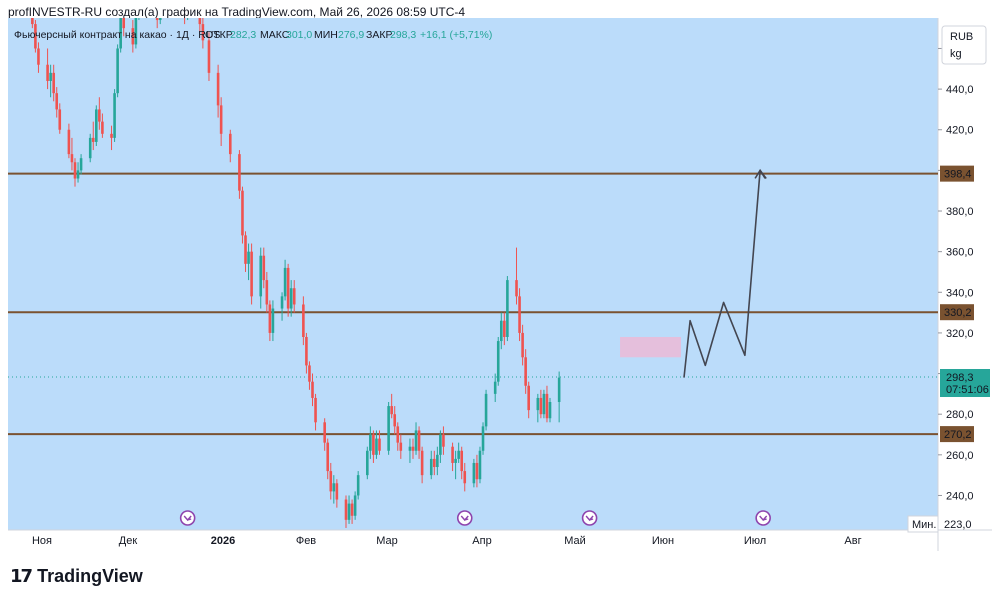 The image size is (1000, 600). What do you see at coordinates (76, 576) in the screenshot?
I see `tradingview-logo: 17 TradingView` at bounding box center [76, 576].